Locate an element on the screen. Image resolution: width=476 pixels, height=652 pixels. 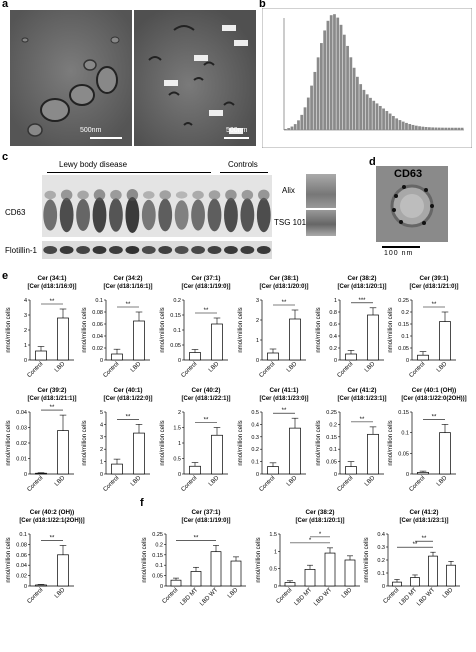
y-tick-label: 0.03 is located at coordinates (21, 429).